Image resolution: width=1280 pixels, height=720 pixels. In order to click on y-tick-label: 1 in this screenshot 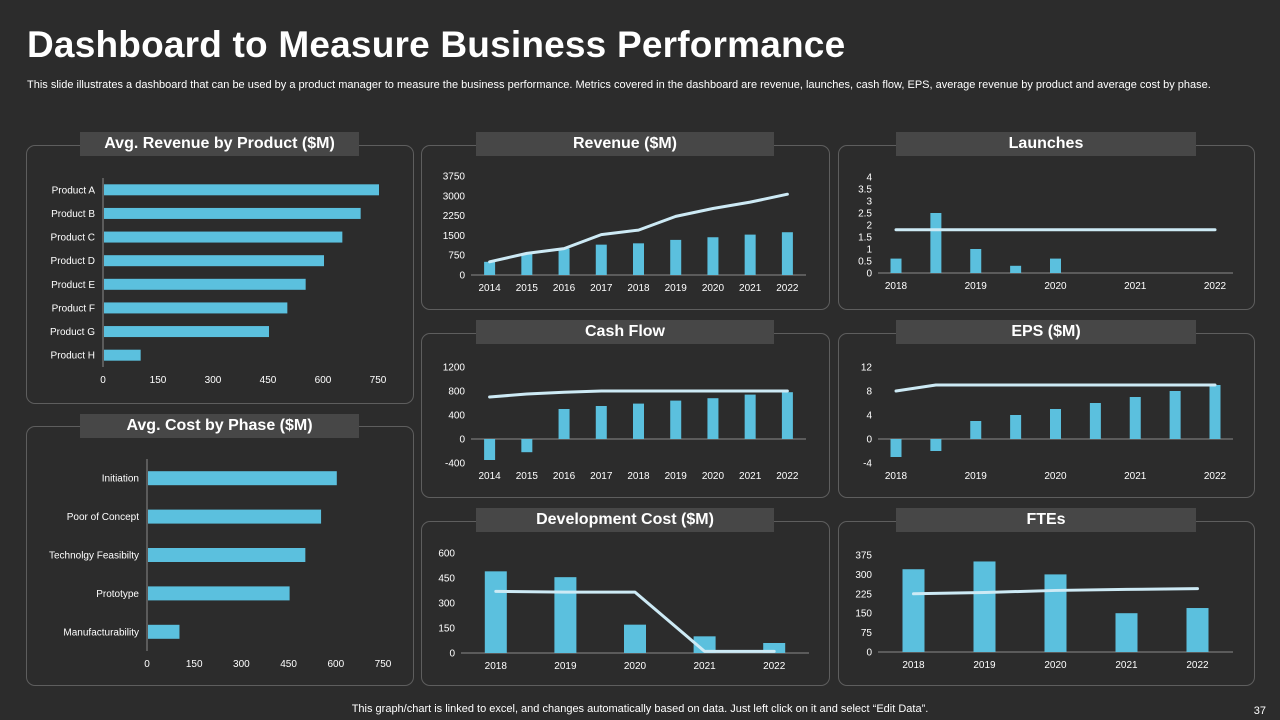, I will do `click(869, 250)`.